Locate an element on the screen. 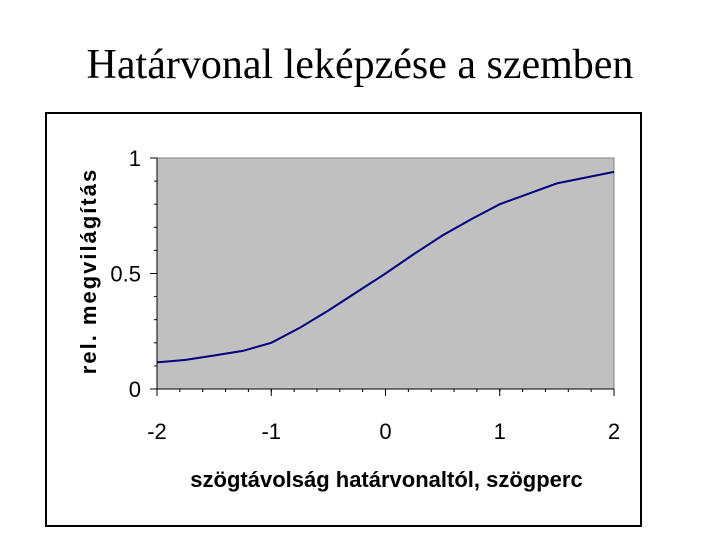 This screenshot has width=720, height=540. x-tick-label: 0 is located at coordinates (385, 431).